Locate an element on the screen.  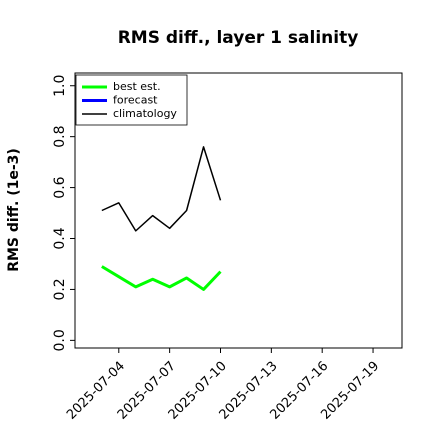
legend-label: best est. is located at coordinates (137, 86).